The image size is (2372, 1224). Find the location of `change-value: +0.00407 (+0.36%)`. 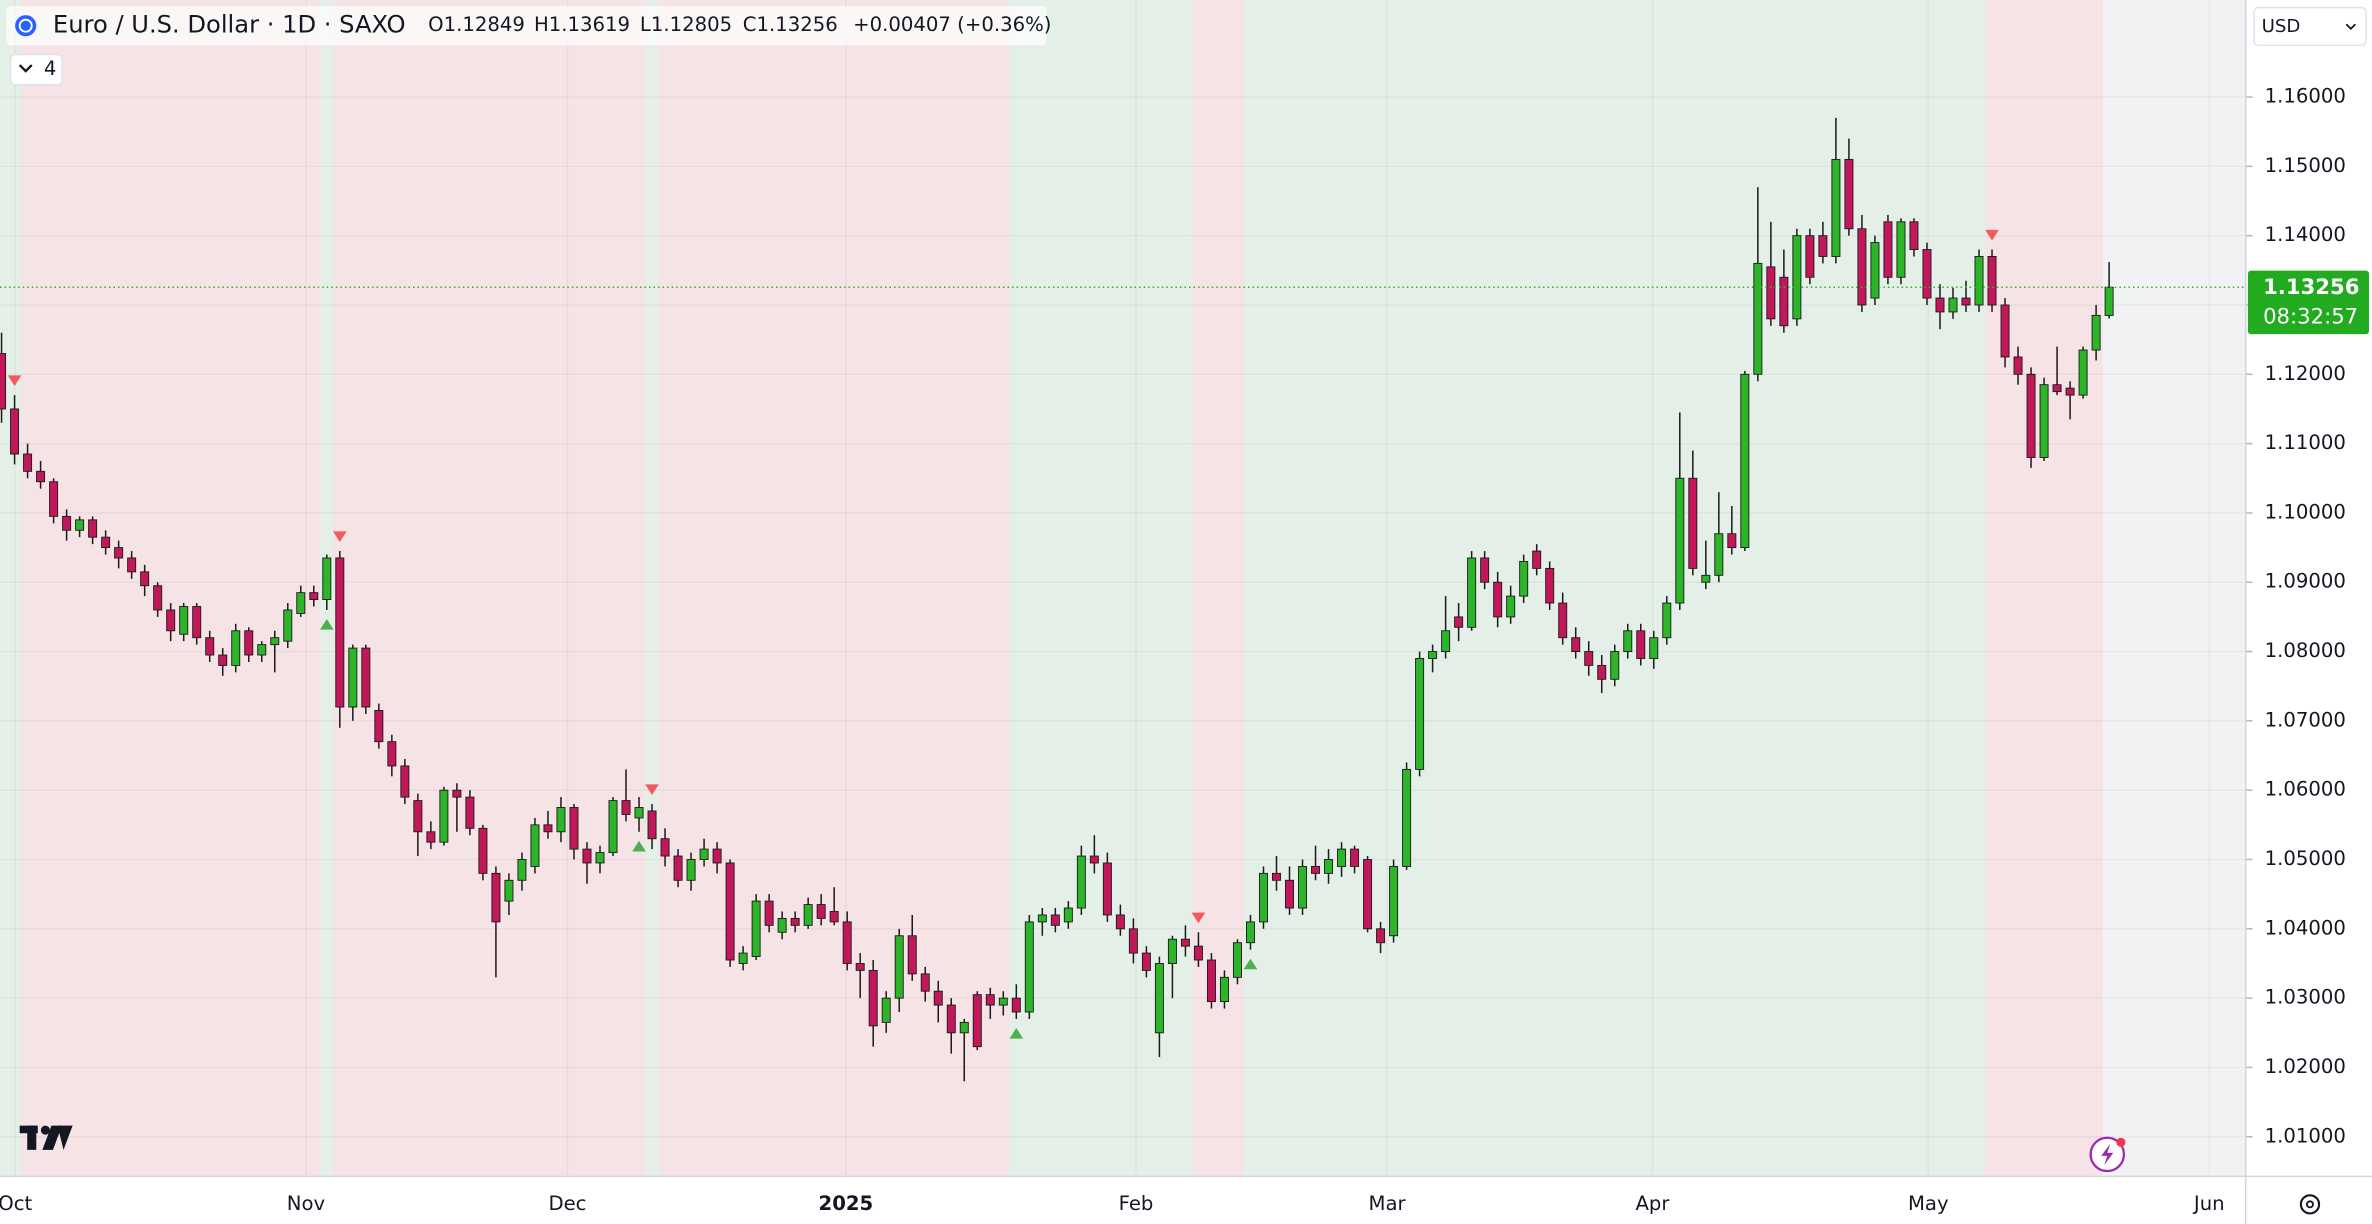

change-value: +0.00407 (+0.36%) is located at coordinates (952, 24).